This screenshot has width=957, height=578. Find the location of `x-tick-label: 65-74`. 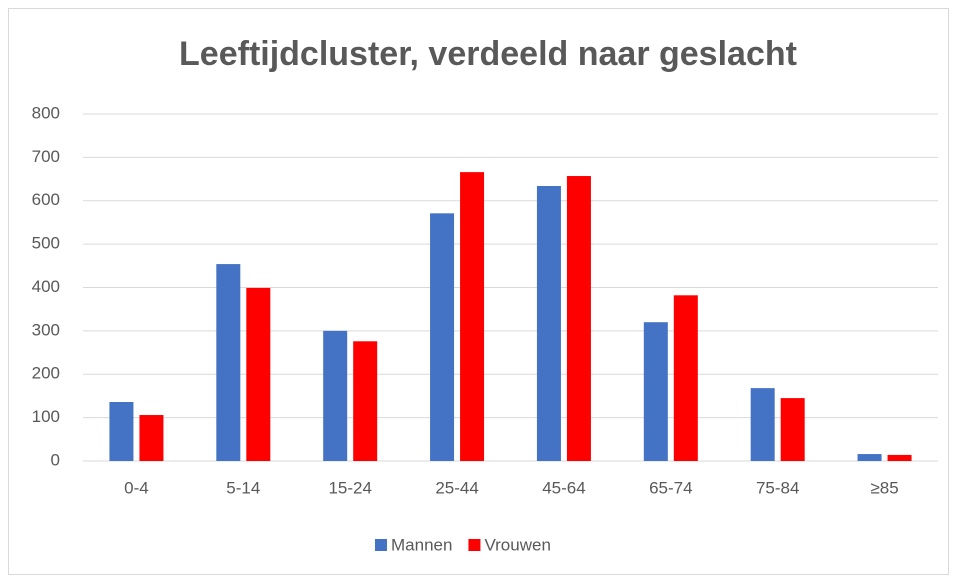

x-tick-label: 65-74 is located at coordinates (670, 487).